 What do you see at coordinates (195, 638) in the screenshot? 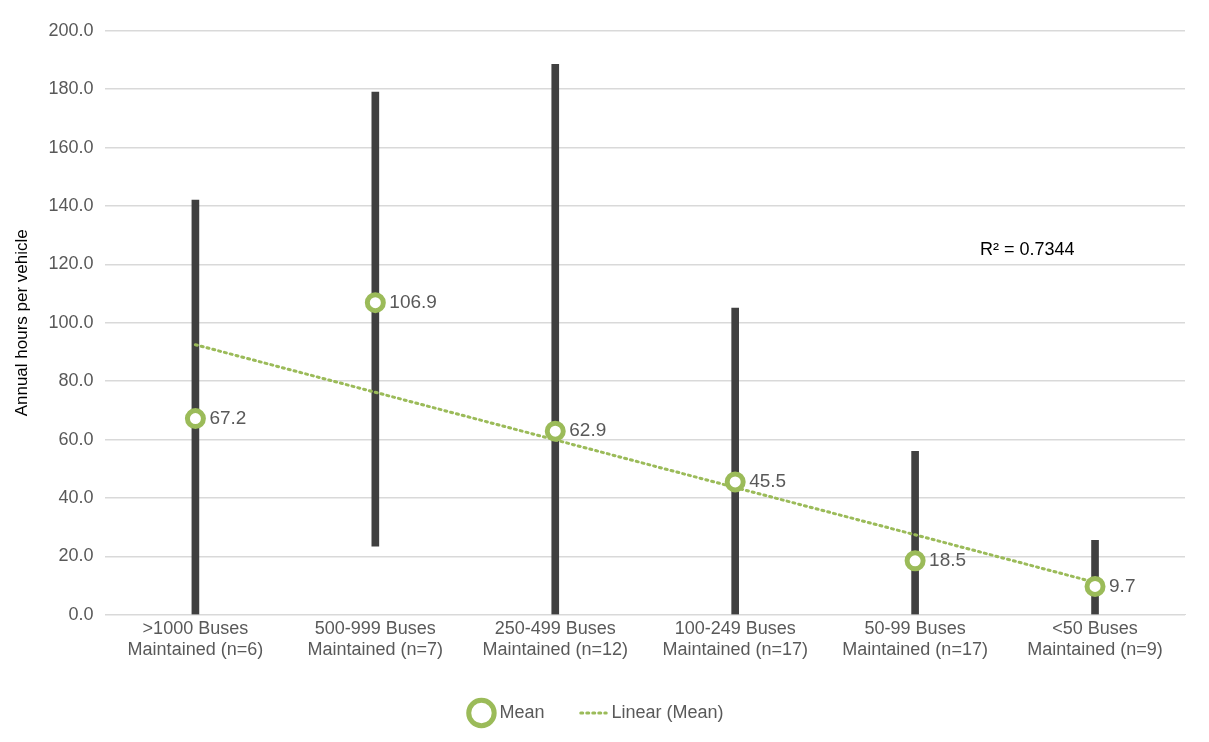
I see `x-tick-label: >1000 Buses Maintained (n=6)` at bounding box center [195, 638].